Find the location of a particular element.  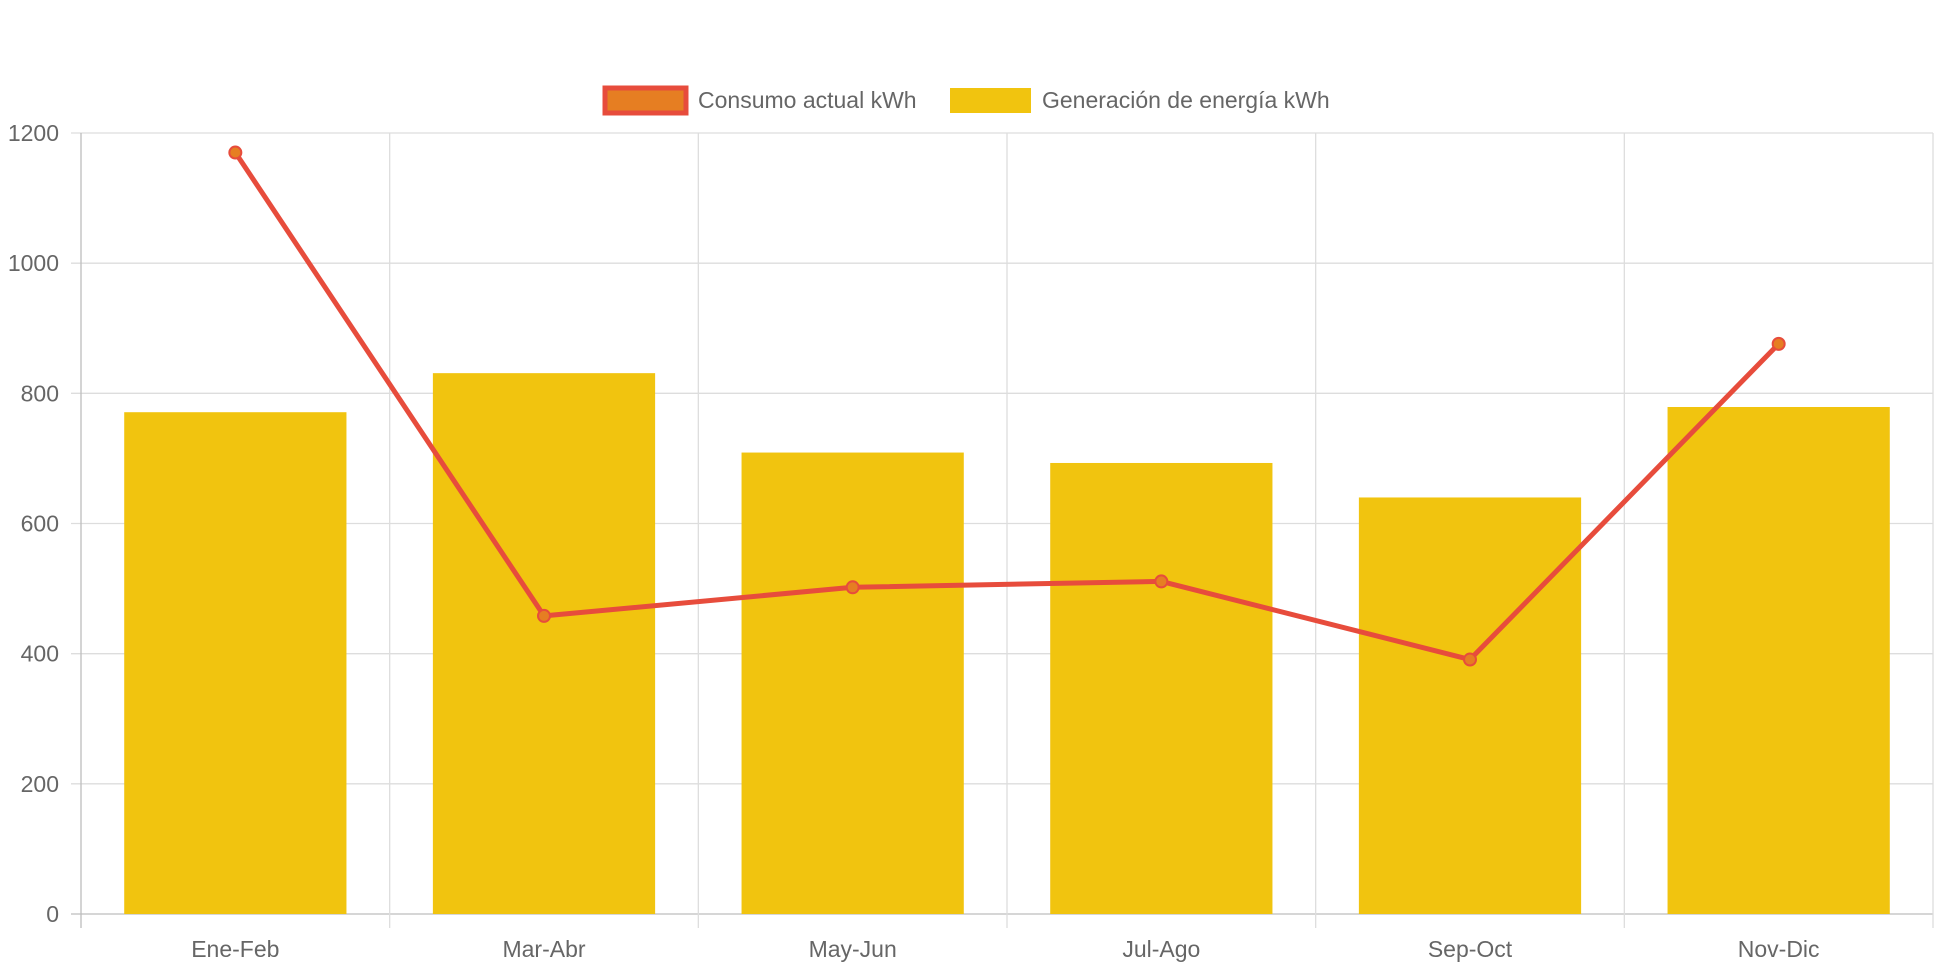

y-tick-label: 800 is located at coordinates (40, 393).